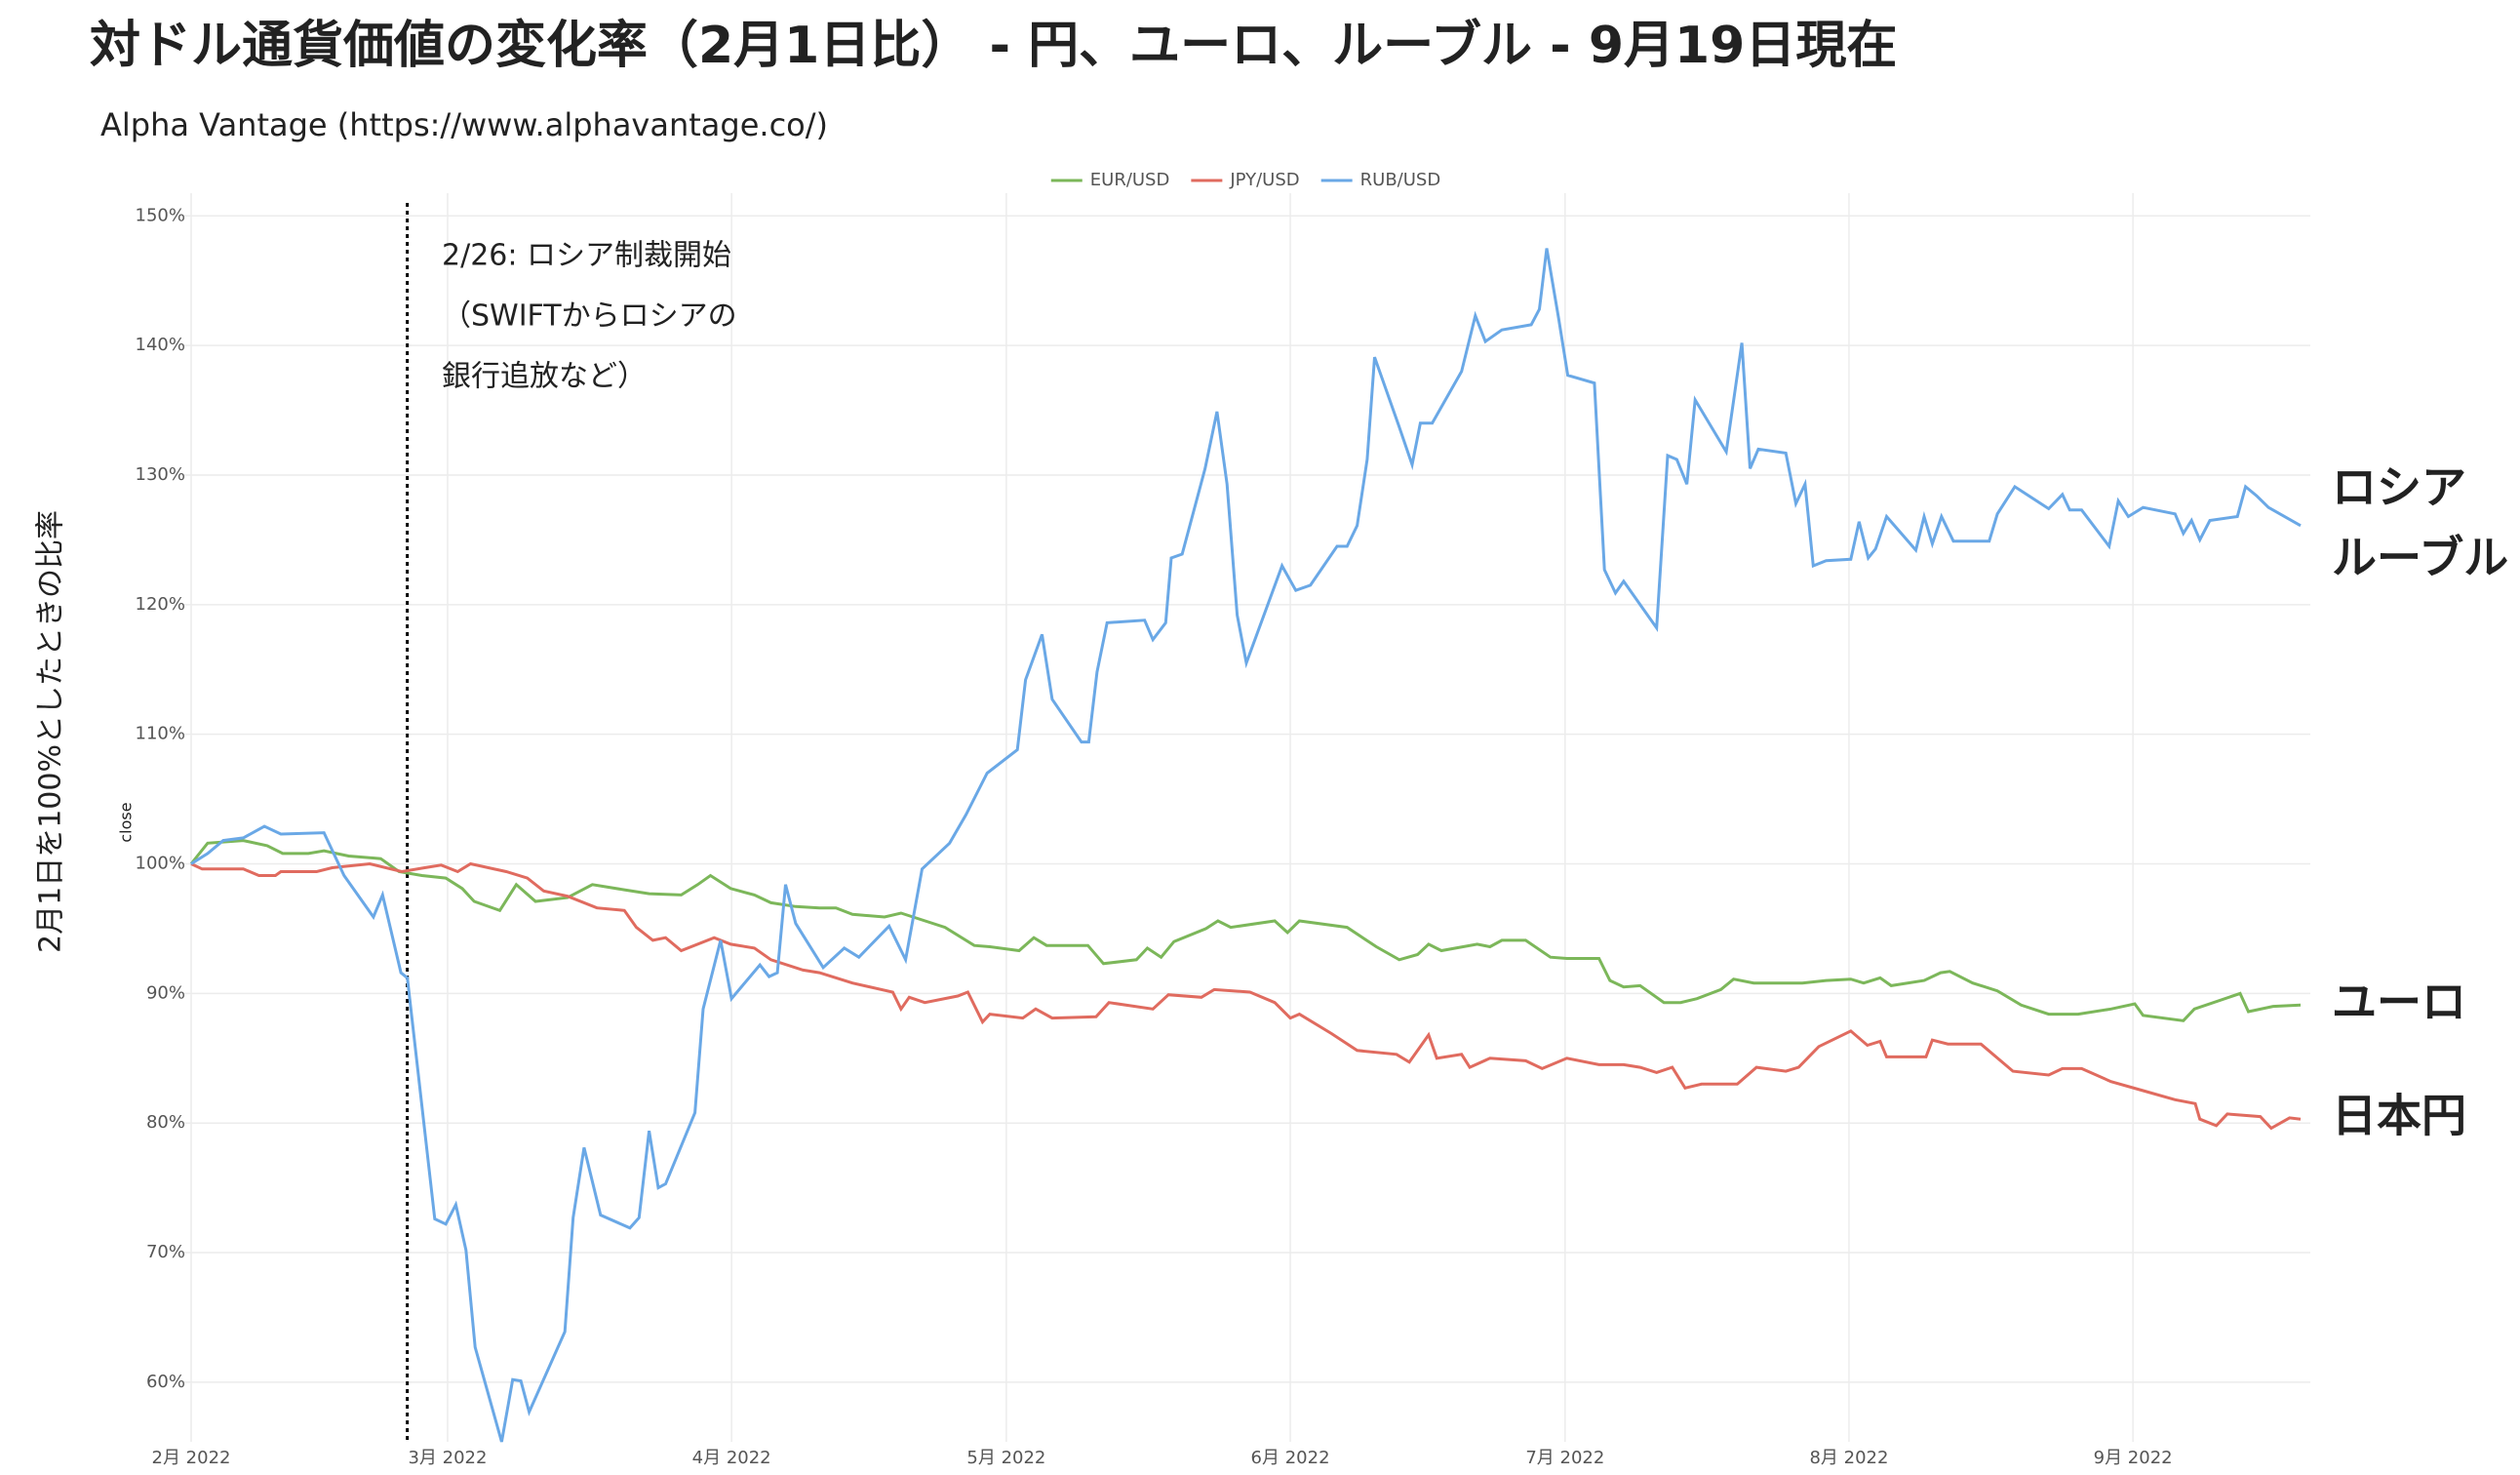 Image resolution: width=2520 pixels, height=1475 pixels. What do you see at coordinates (160, 475) in the screenshot?
I see `y-tick-label: 130%` at bounding box center [160, 475].